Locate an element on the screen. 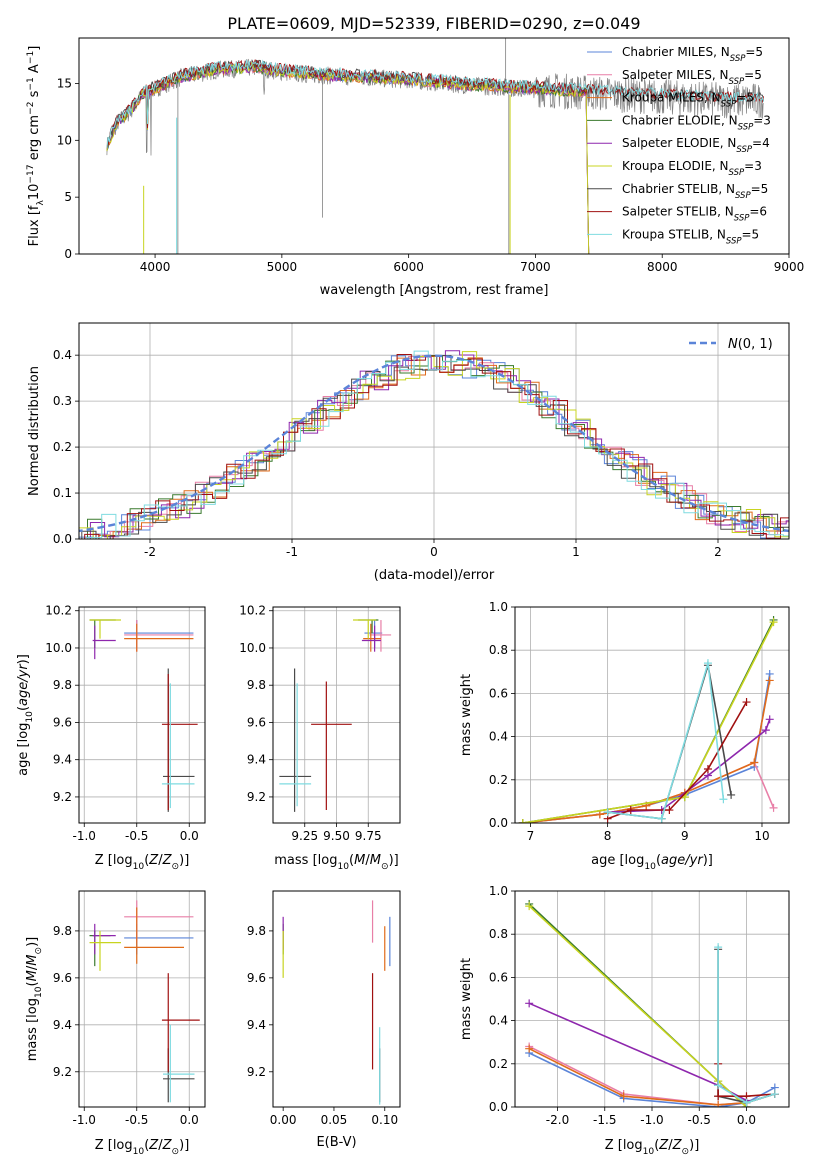 This screenshot has width=819, height=1170. x-tick-label: 0.05 is located at coordinates (334, 1120).